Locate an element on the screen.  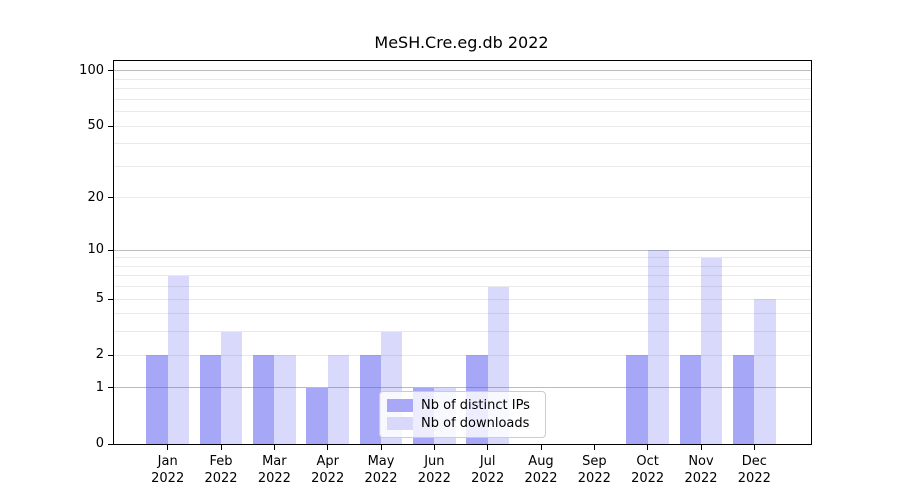
bar-distinct-ips-nov is located at coordinates (690, 399).